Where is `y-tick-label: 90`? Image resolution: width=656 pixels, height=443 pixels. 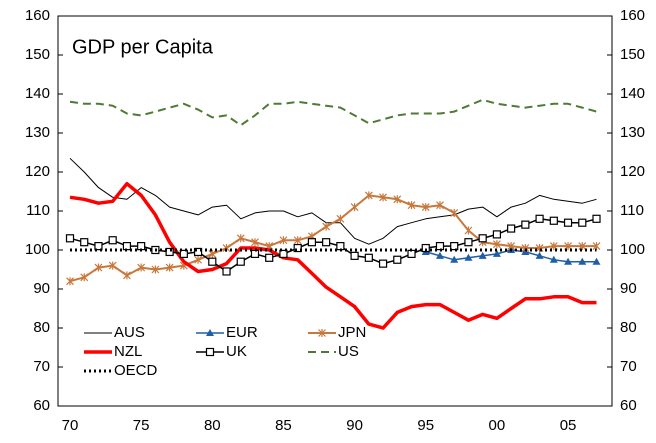 y-tick-label: 90 is located at coordinates (41, 288).